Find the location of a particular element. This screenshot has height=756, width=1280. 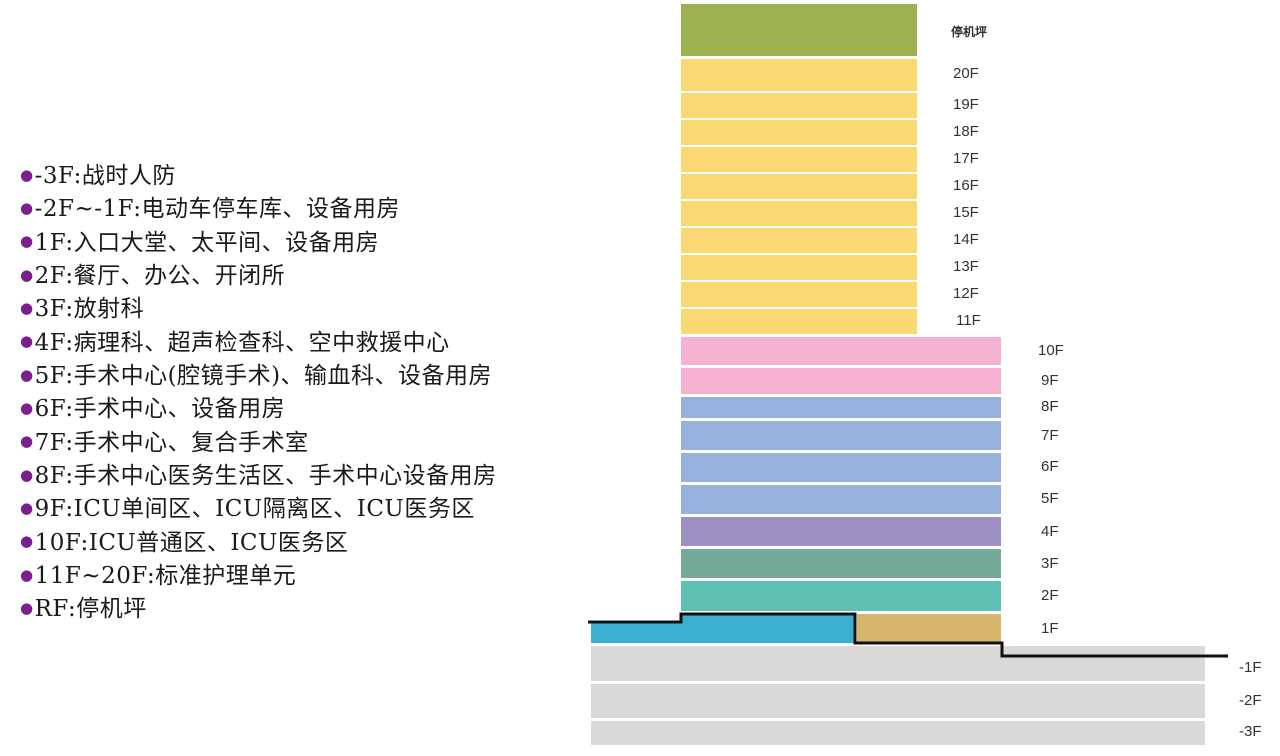

floor-label-8f: 8F is located at coordinates (1050, 406).